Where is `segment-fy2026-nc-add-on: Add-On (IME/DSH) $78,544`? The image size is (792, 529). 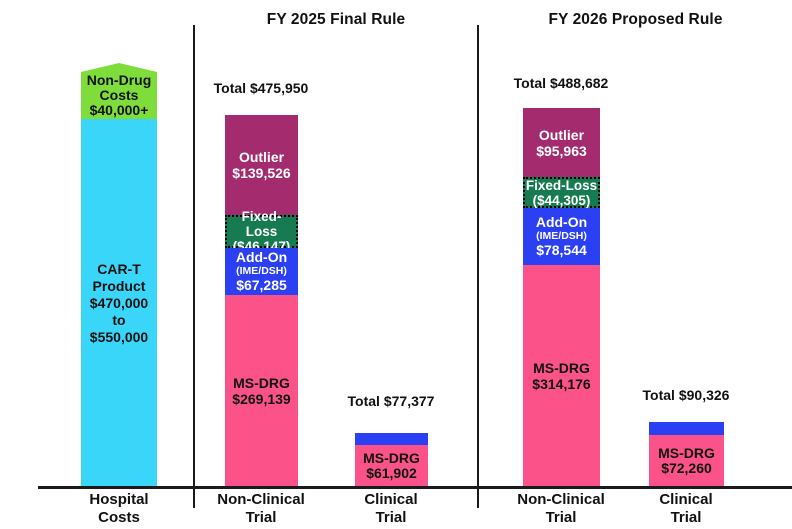
segment-fy2026-nc-add-on: Add-On (IME/DSH) $78,544 is located at coordinates (561, 236).